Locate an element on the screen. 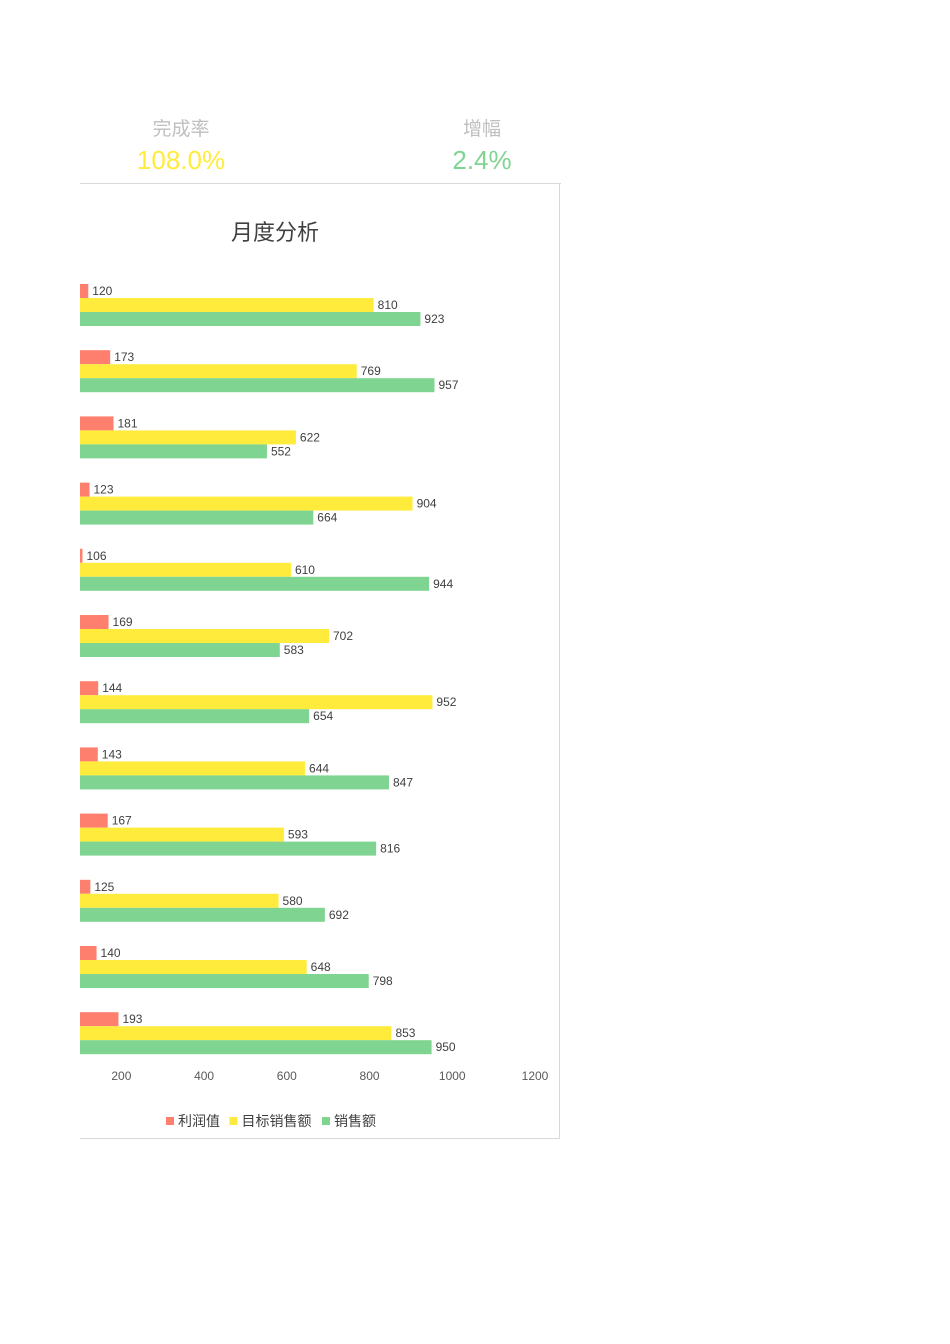  x-tick-label-2: 400 is located at coordinates (204, 1076).